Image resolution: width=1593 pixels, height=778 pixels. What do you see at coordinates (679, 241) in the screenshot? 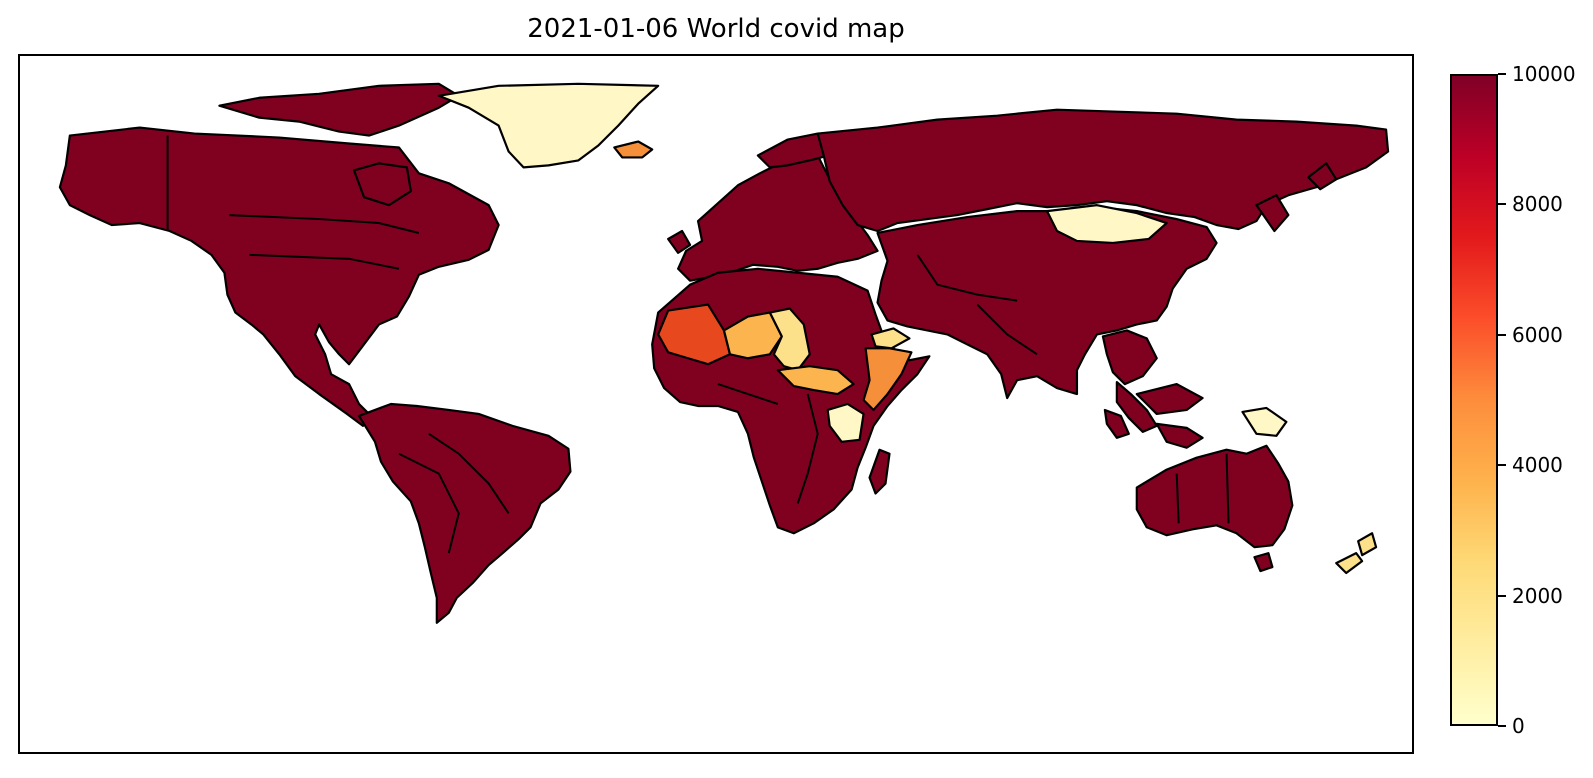
I see `country-europe` at bounding box center [679, 241].